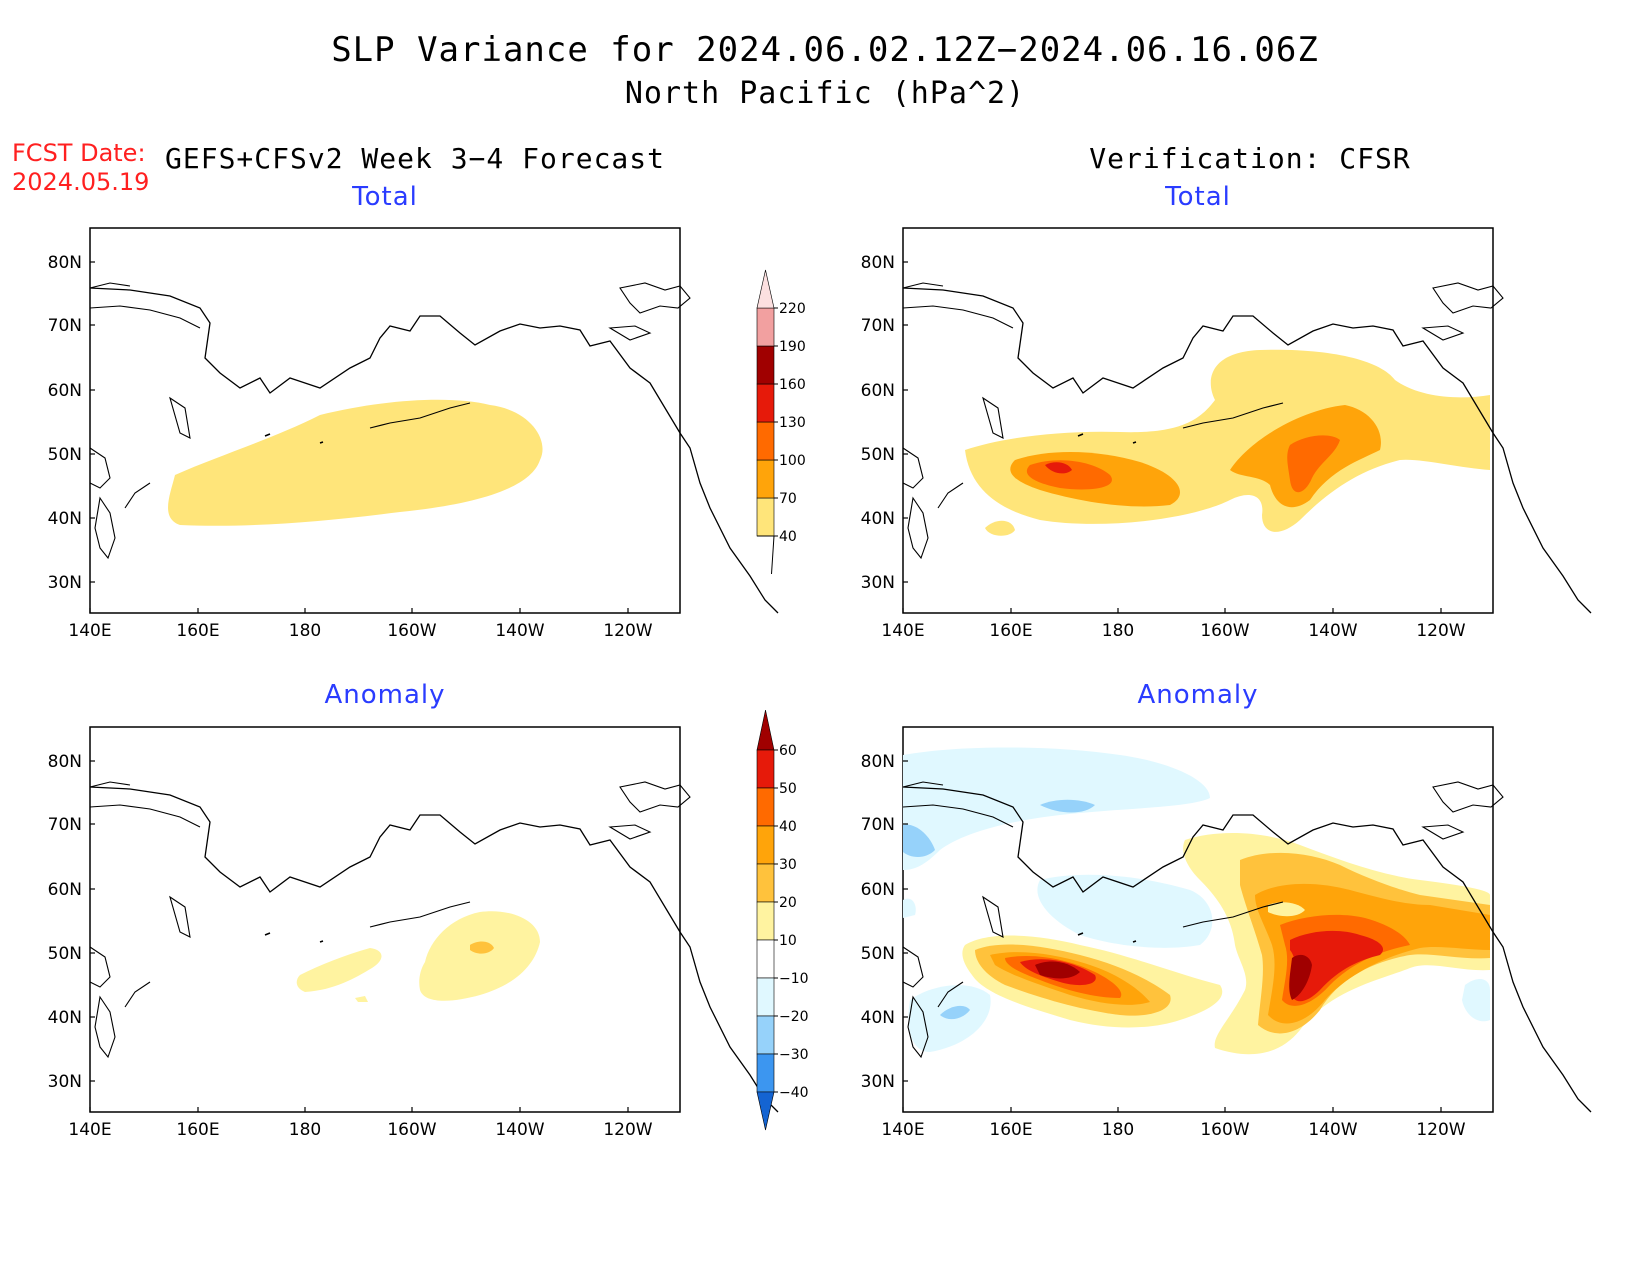  I want to click on colorbar-total-label: 190, so click(792, 347).